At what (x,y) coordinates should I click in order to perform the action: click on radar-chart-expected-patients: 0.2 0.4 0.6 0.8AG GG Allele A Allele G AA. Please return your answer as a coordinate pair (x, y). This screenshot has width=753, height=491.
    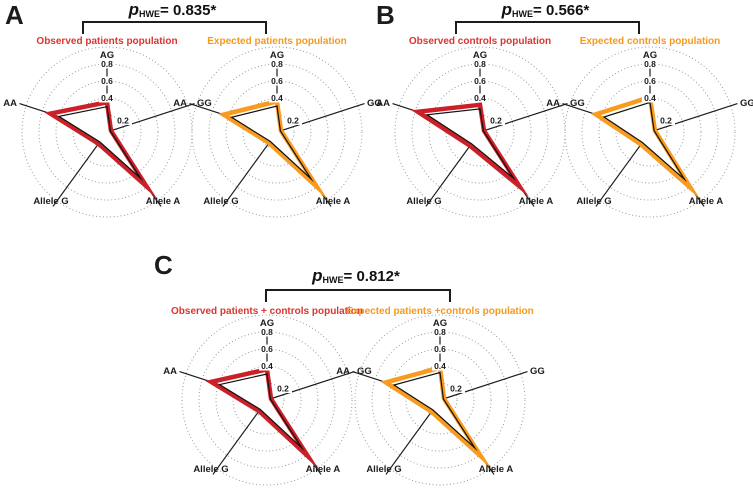
    Looking at the image, I should click on (277, 132).